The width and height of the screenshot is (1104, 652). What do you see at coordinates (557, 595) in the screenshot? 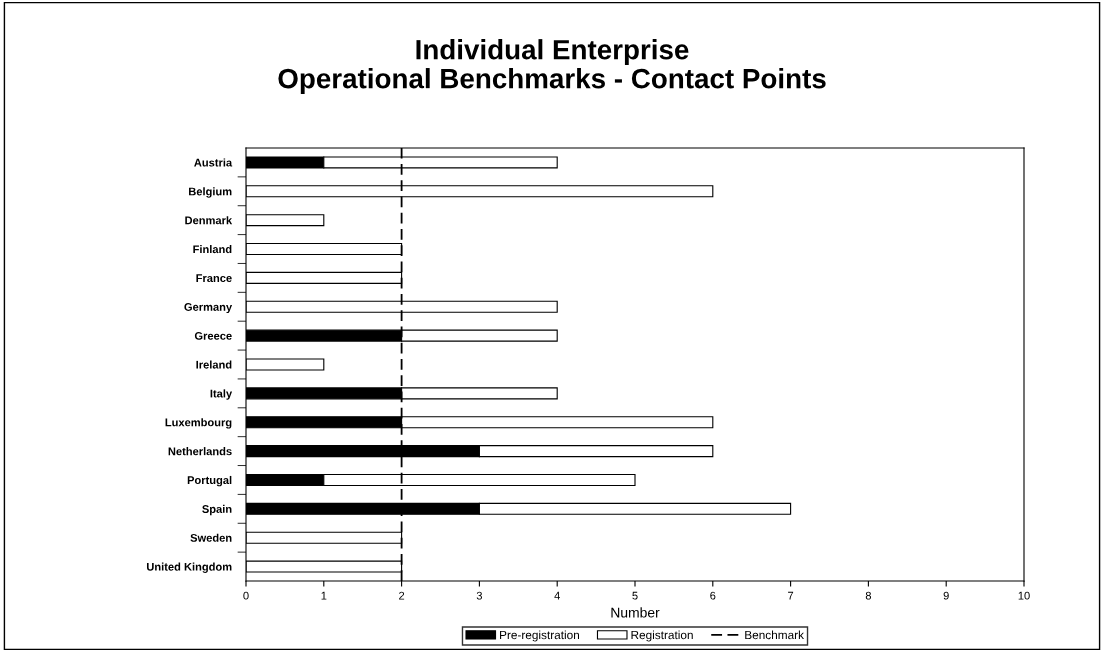
I see `x-tick-label: 4` at bounding box center [557, 595].